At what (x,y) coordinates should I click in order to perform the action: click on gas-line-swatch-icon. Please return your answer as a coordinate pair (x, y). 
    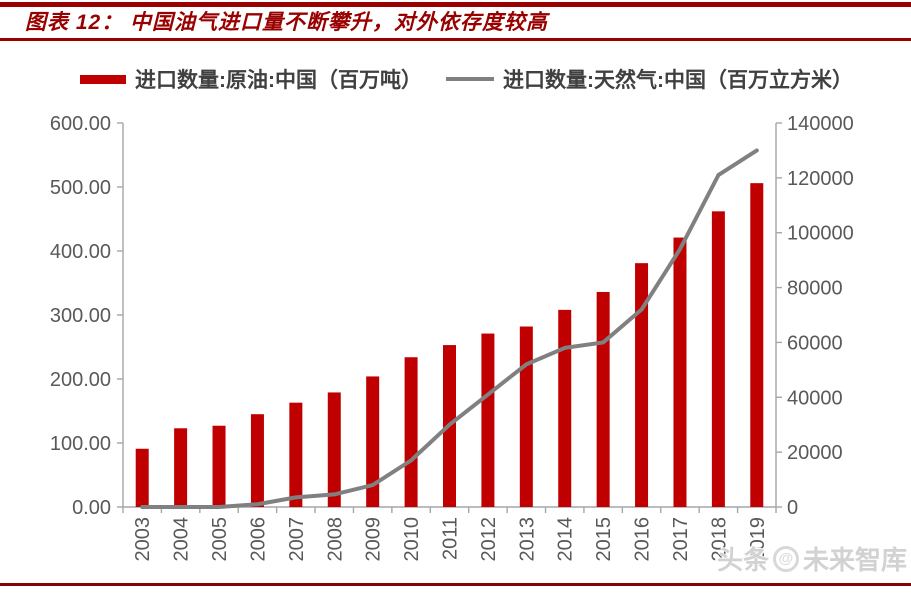
    Looking at the image, I should click on (470, 79).